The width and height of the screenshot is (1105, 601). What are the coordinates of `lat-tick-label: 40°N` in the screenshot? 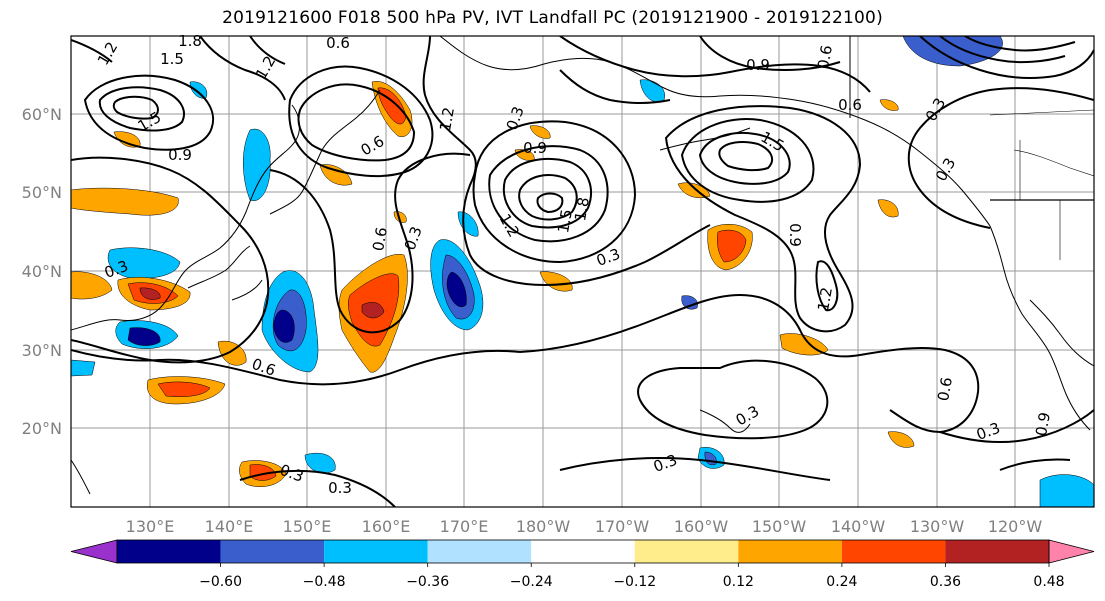 It's located at (42, 271).